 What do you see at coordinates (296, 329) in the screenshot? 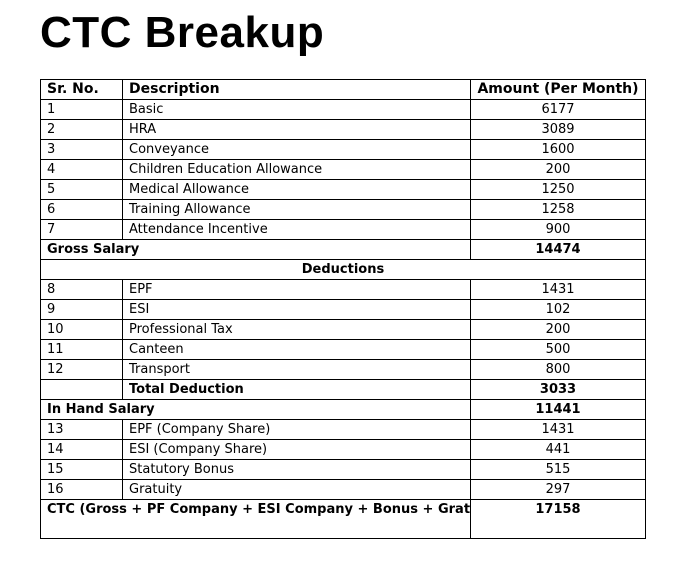
I see `description: Professional Tax` at bounding box center [296, 329].